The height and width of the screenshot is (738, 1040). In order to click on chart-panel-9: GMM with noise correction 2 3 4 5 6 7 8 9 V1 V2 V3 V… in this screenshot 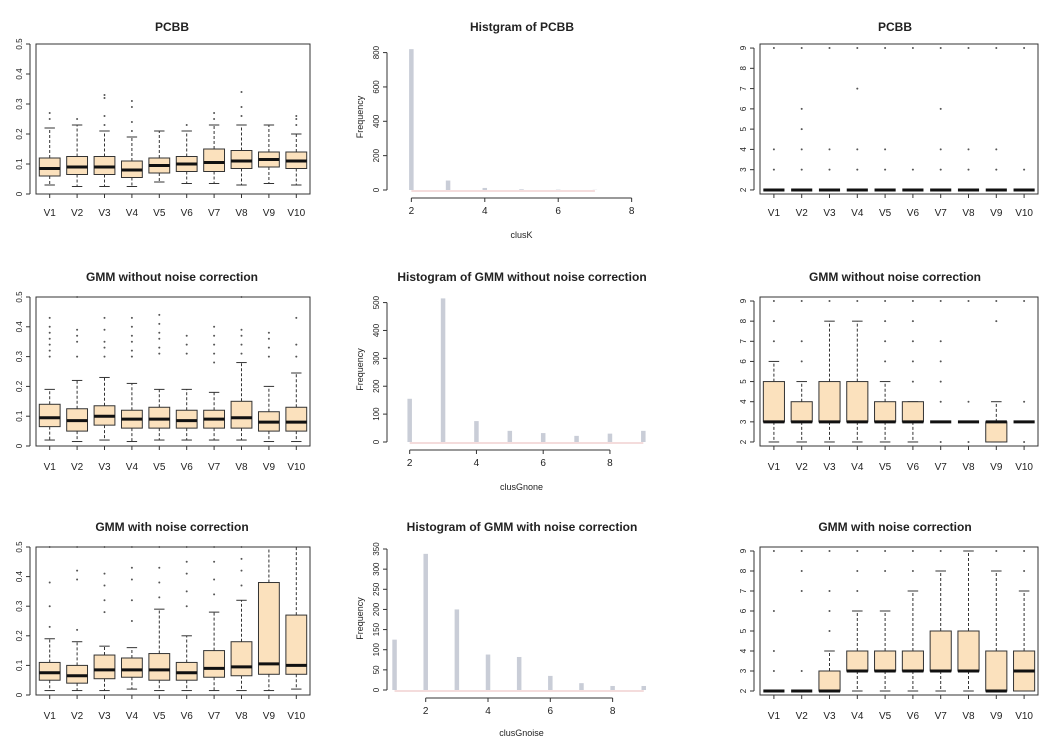, I will do `click(889, 621)`.